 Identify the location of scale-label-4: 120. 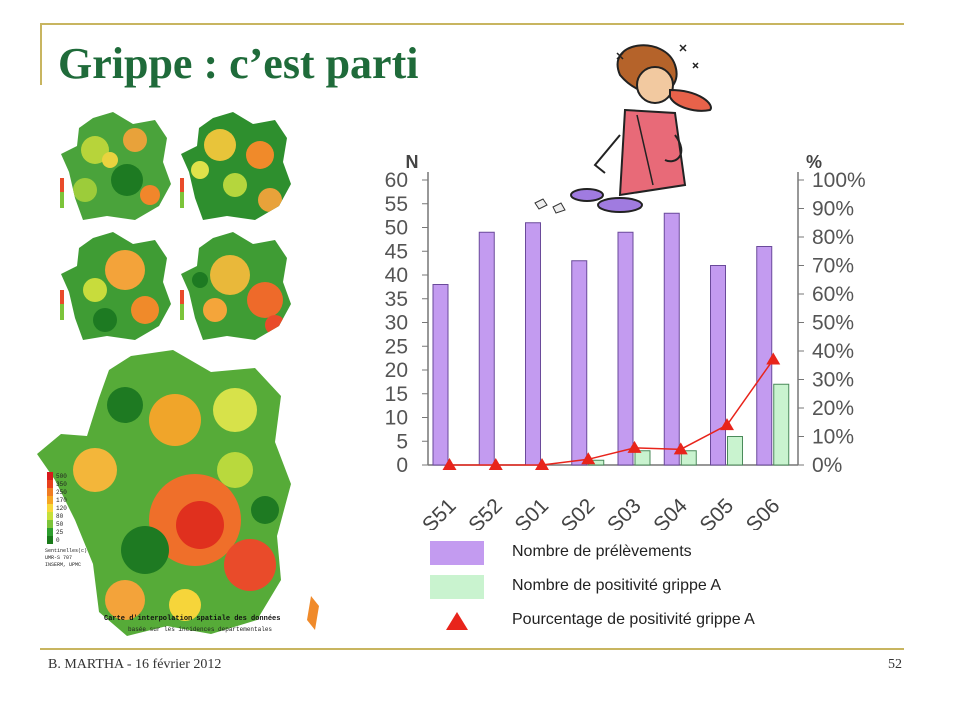
(61, 508).